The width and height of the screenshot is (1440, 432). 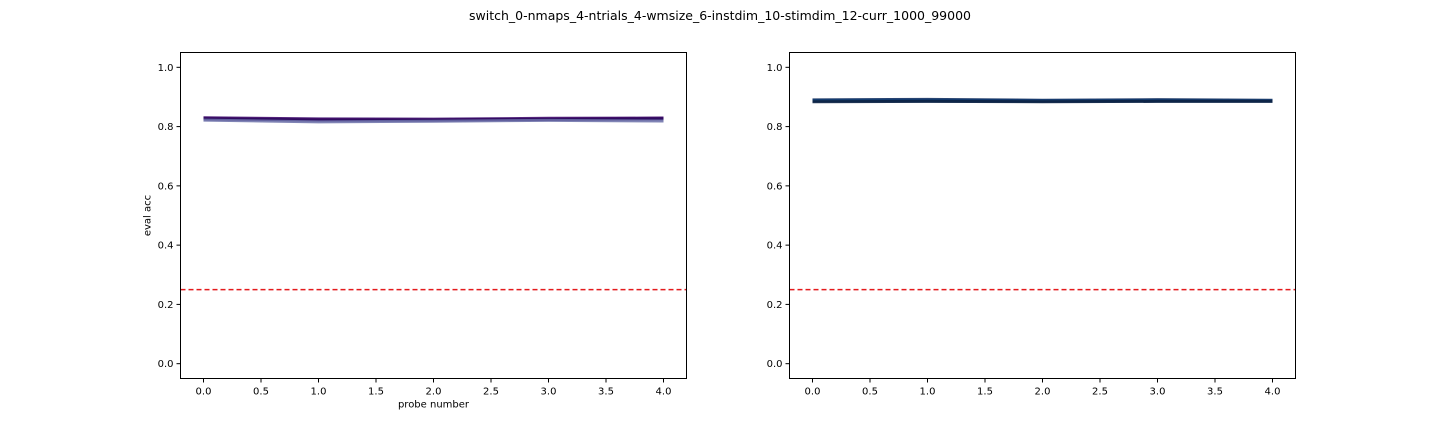 I want to click on x-axis-label: probe number, so click(x=434, y=405).